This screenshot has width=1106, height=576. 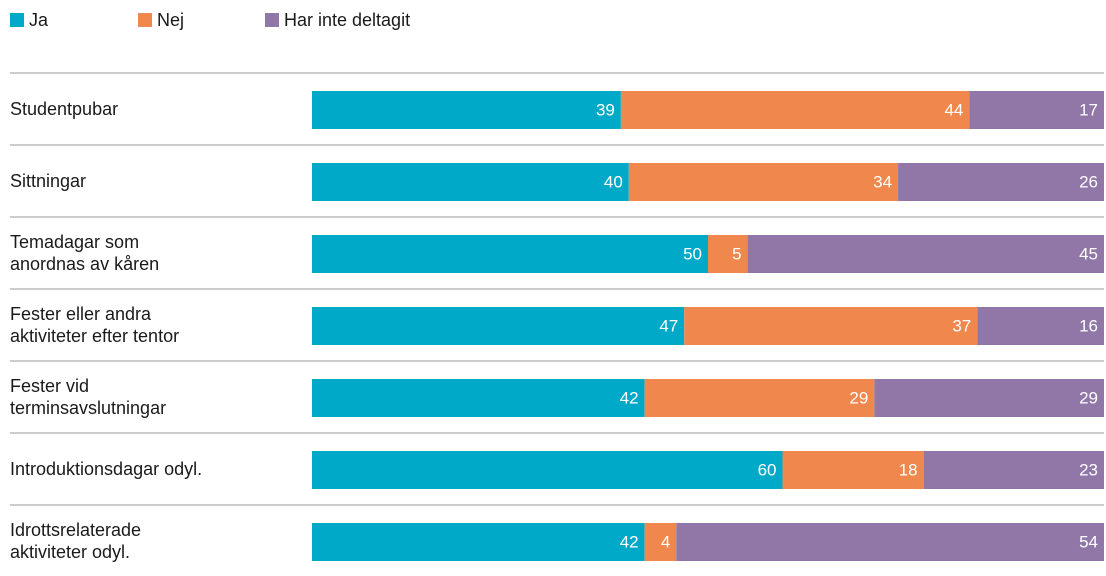 What do you see at coordinates (882, 181) in the screenshot?
I see `value-label: 34` at bounding box center [882, 181].